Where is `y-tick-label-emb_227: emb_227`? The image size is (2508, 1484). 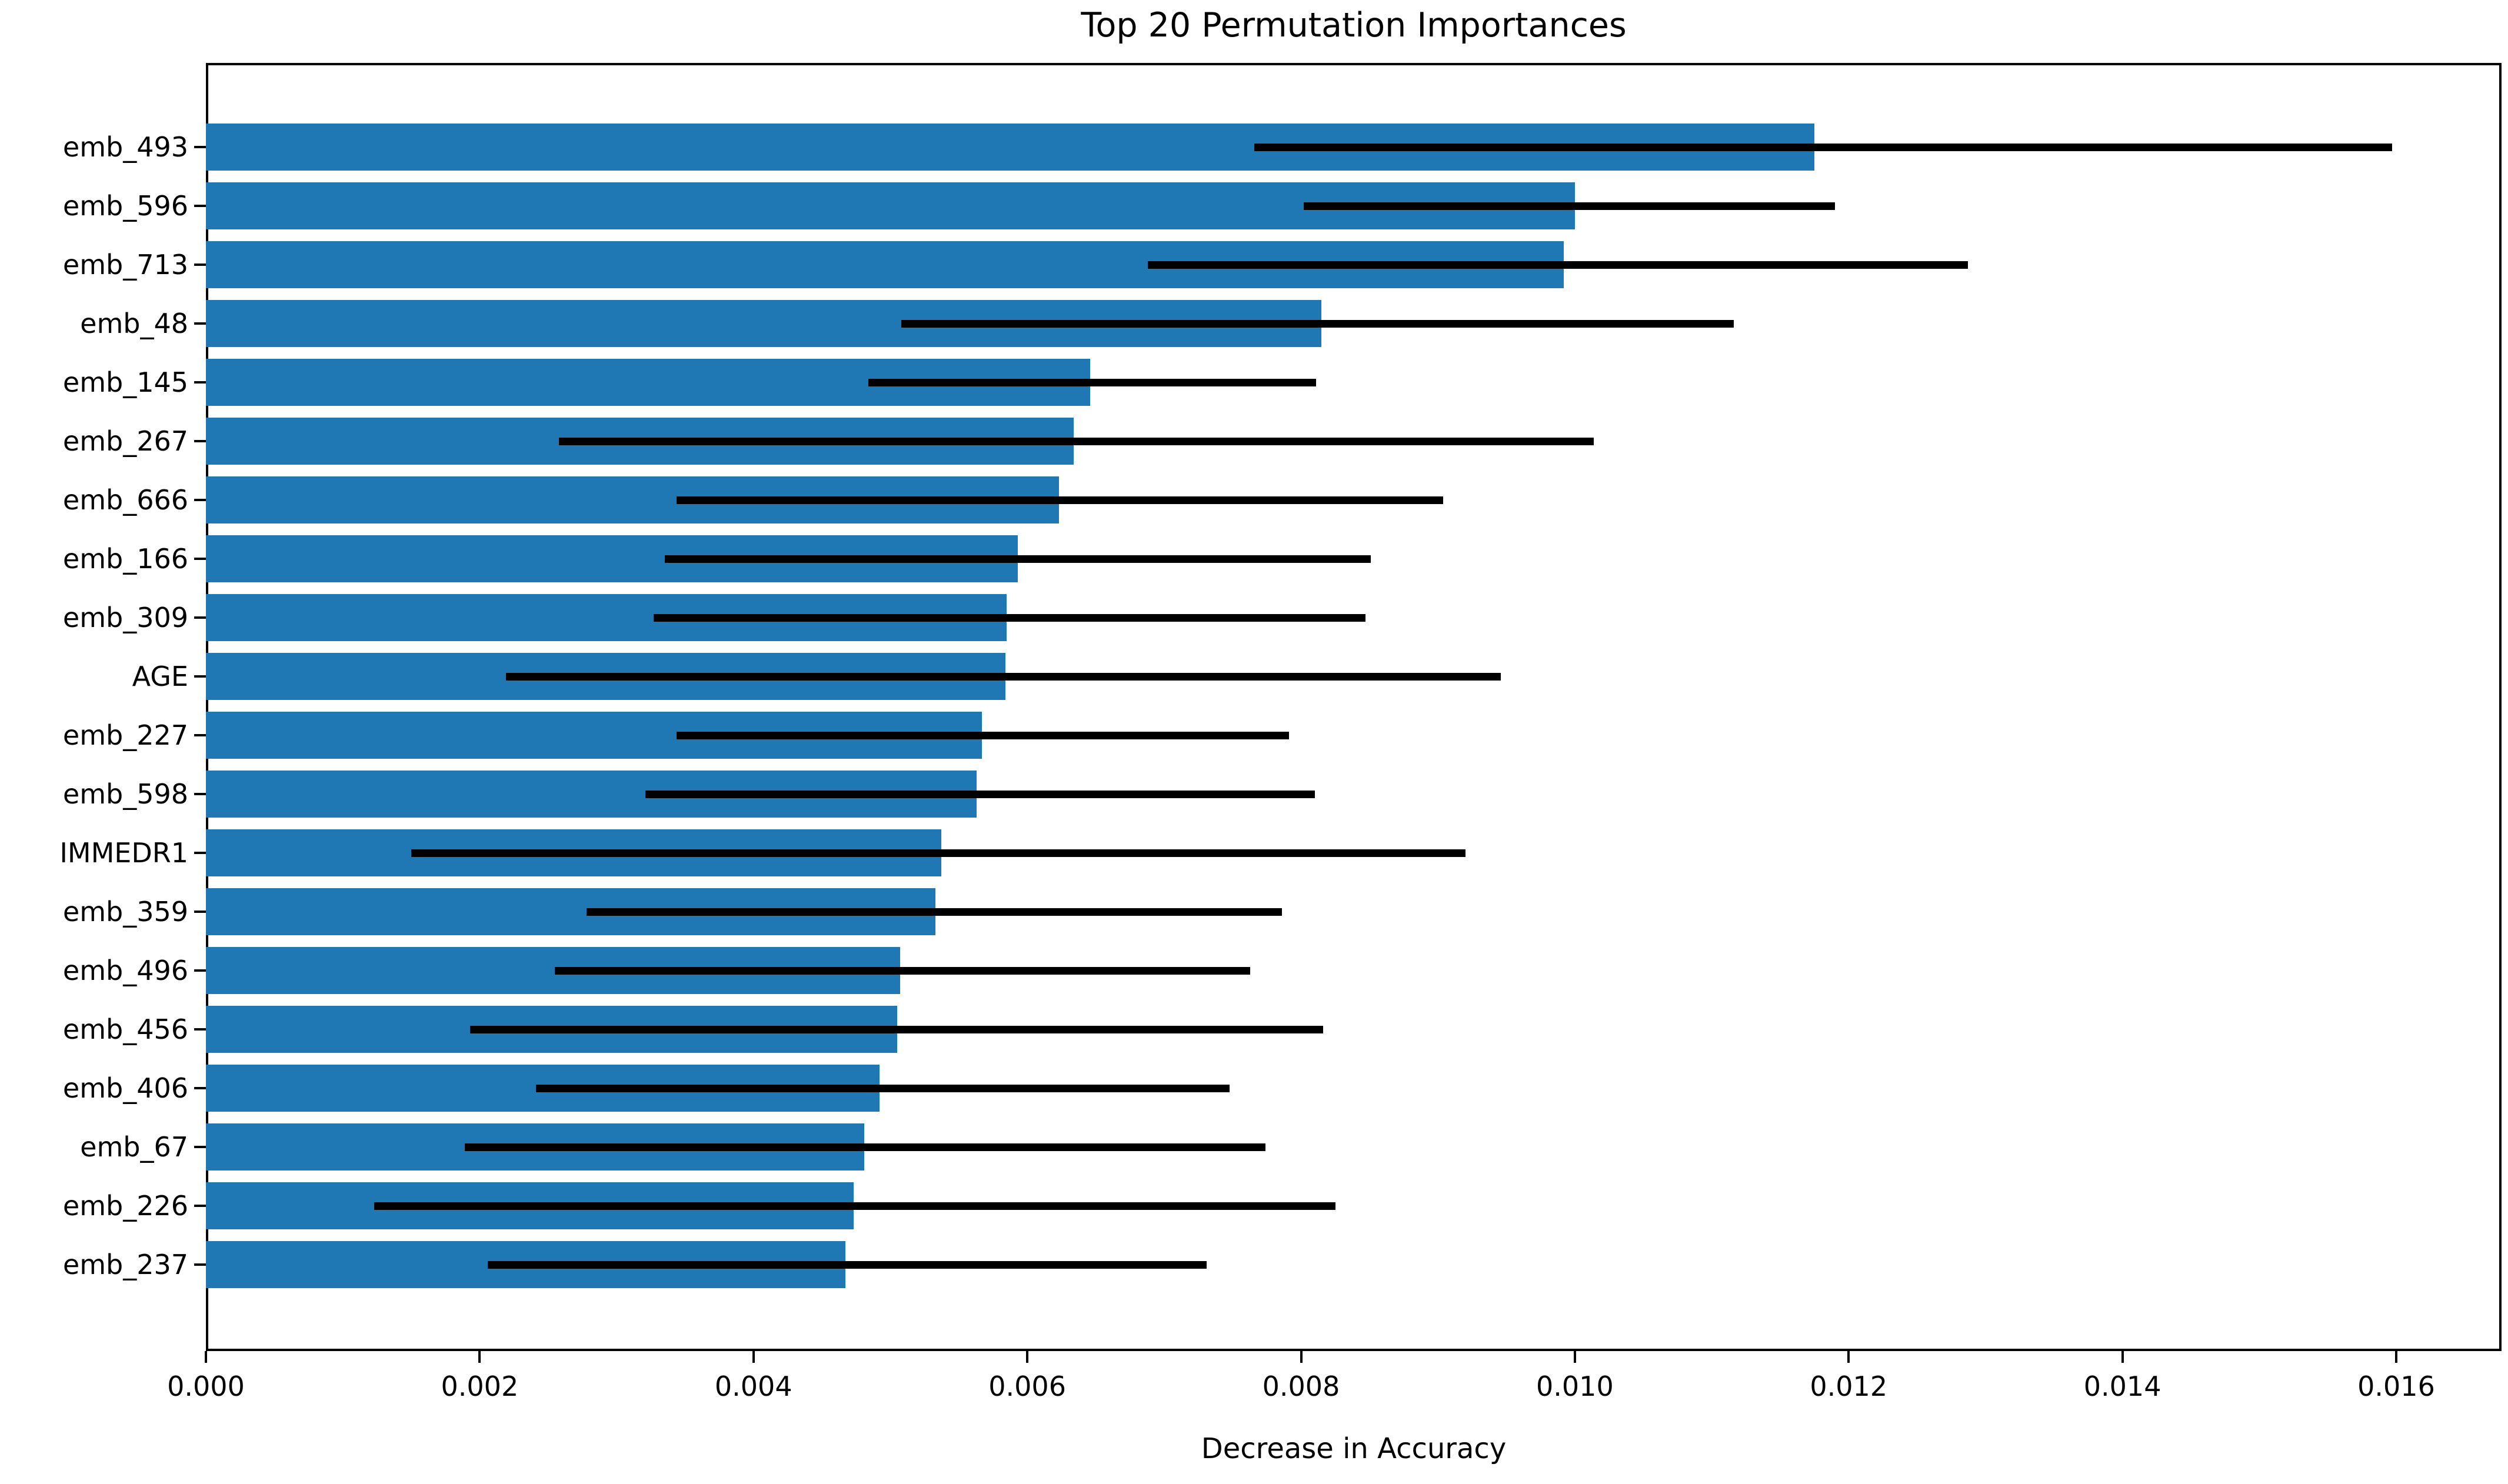
y-tick-label-emb_227: emb_227 is located at coordinates (125, 735).